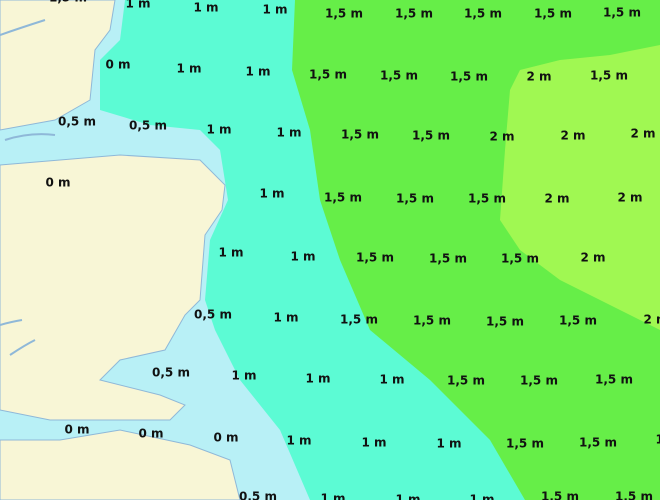 The image size is (660, 500). Describe the element at coordinates (120, 464) in the screenshot. I see `land-south` at that location.